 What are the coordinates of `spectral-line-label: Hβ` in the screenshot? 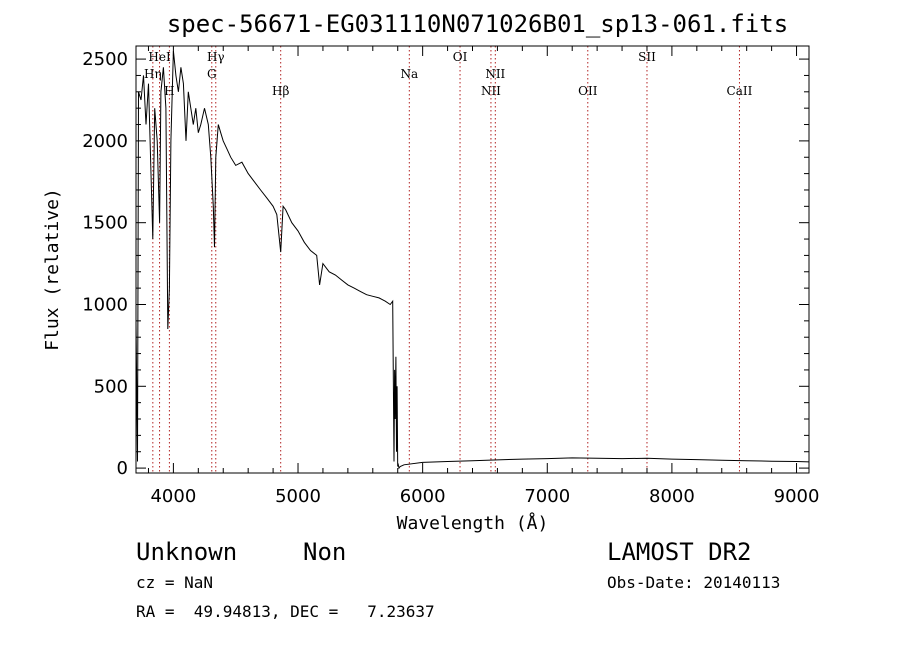 It's located at (280, 91).